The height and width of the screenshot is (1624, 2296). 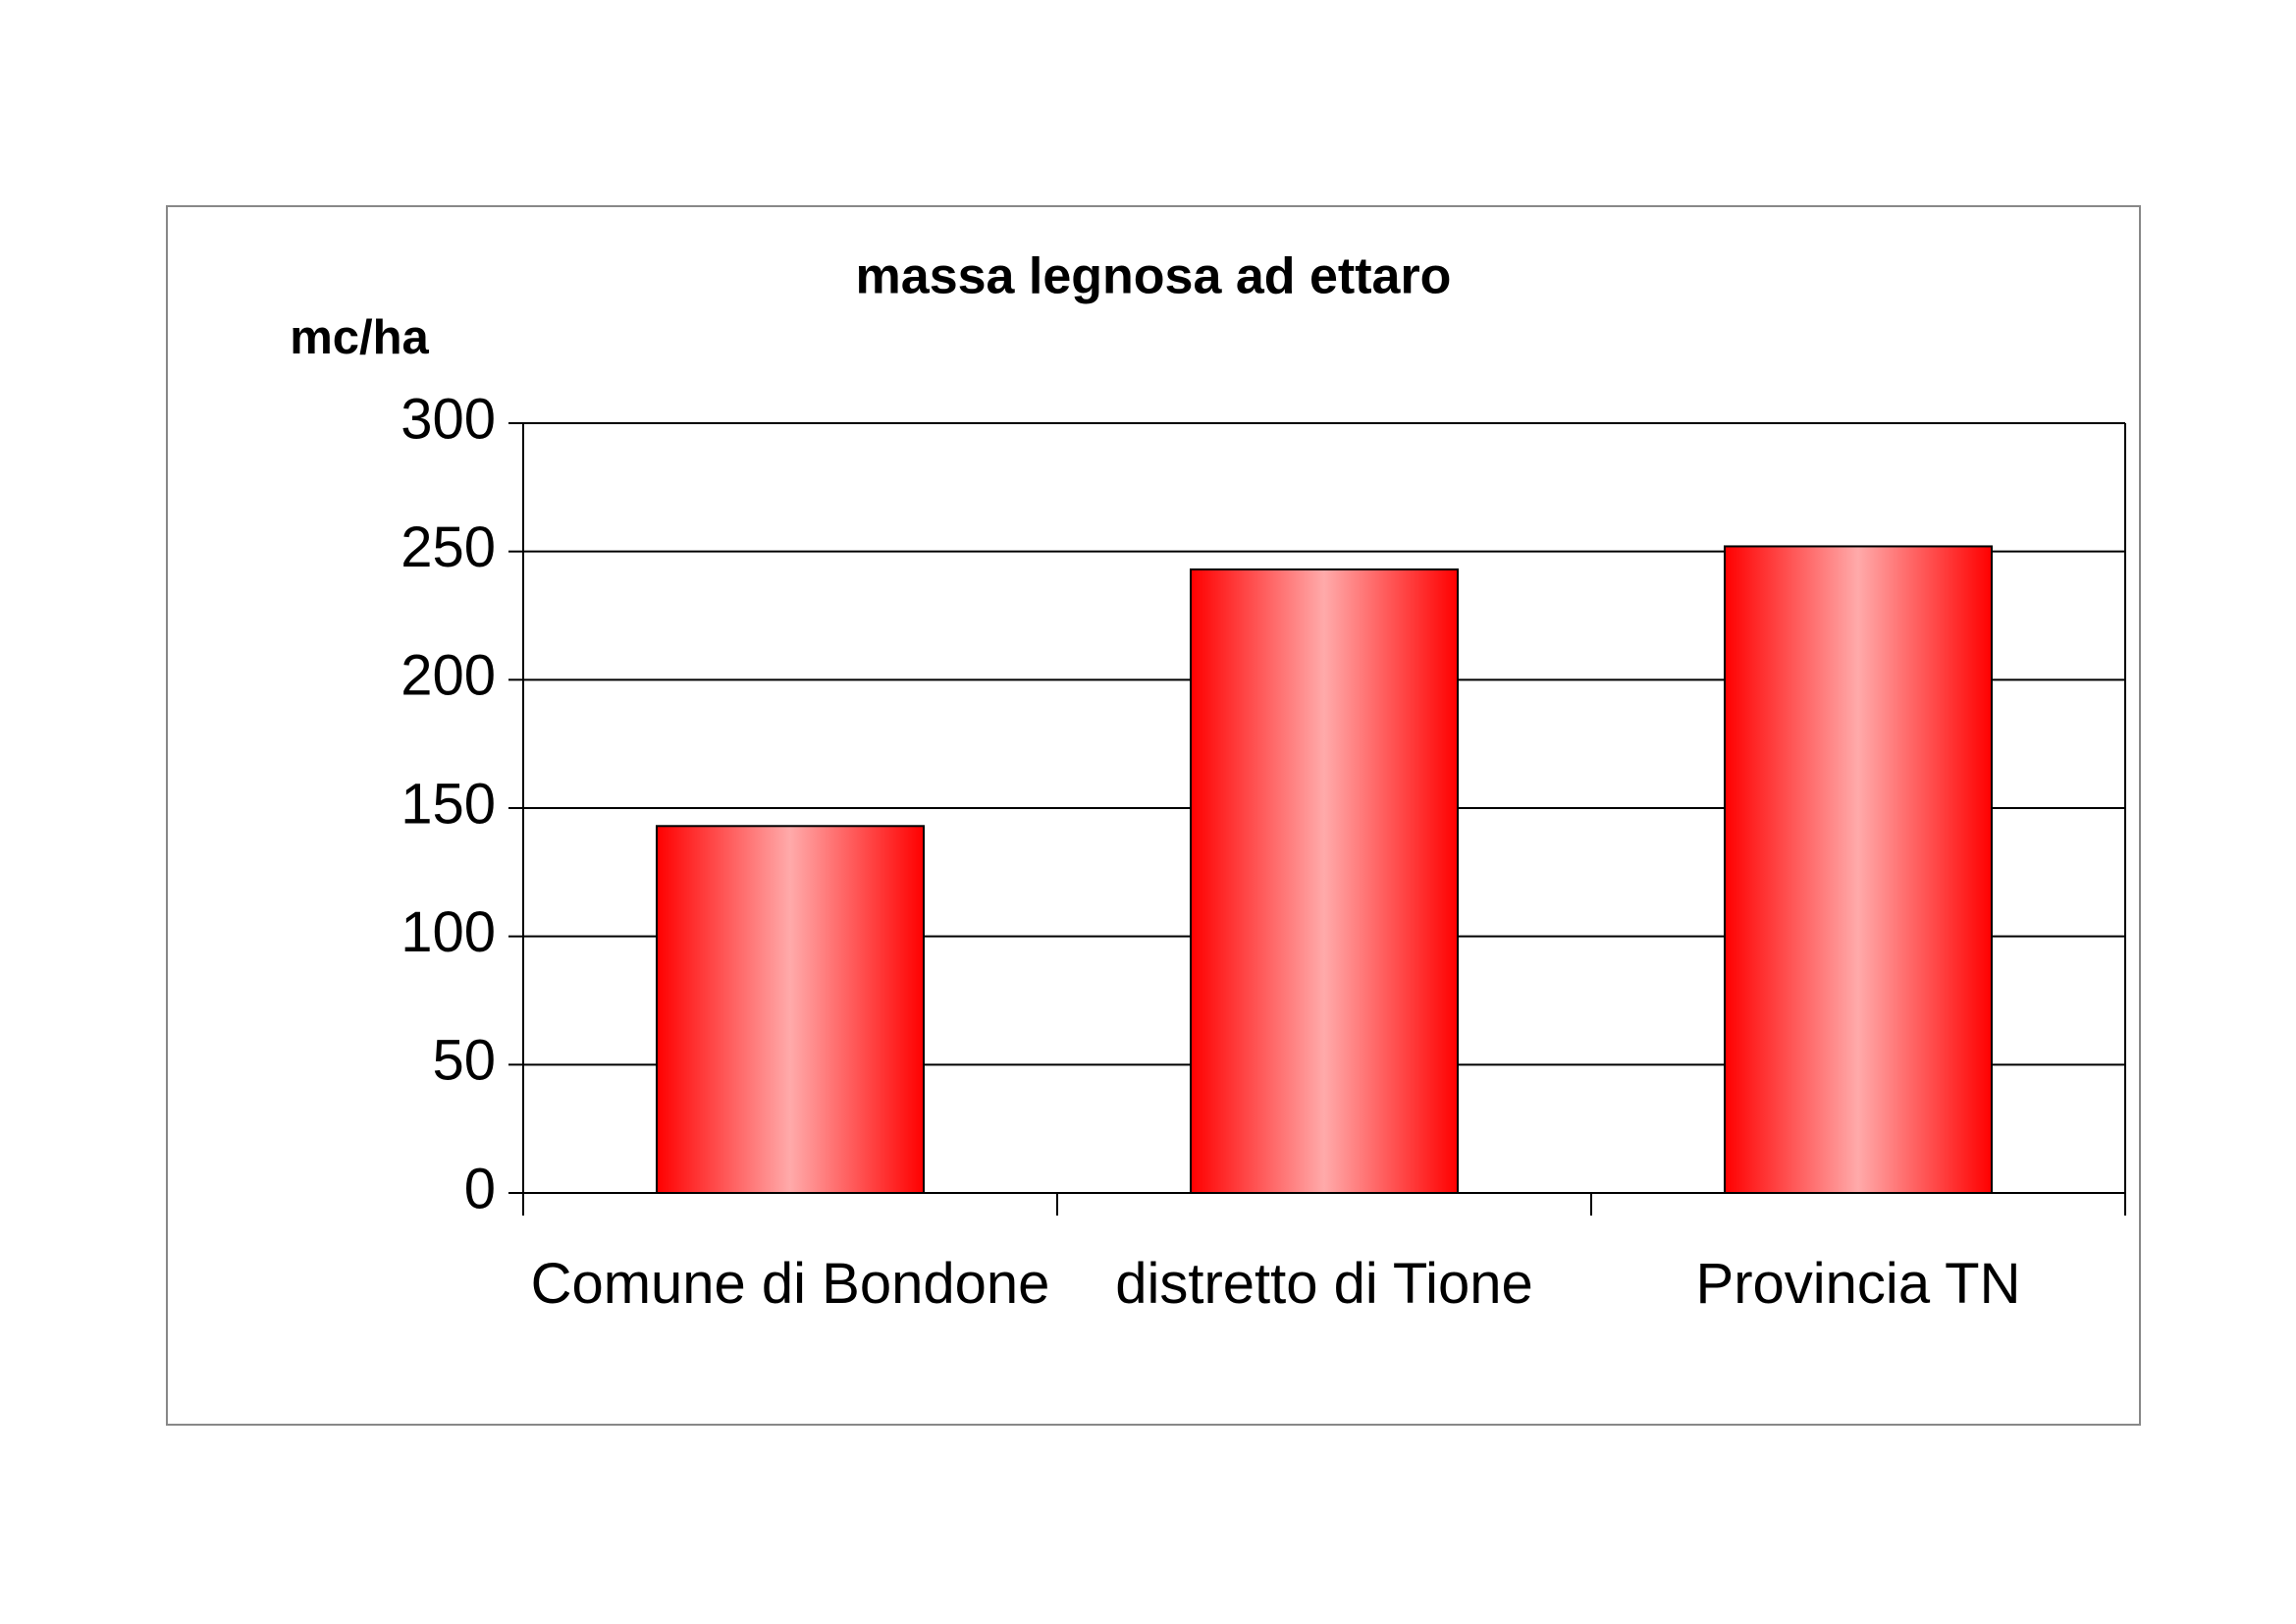 What do you see at coordinates (448, 419) in the screenshot?
I see `y-tick-label: 300` at bounding box center [448, 419].